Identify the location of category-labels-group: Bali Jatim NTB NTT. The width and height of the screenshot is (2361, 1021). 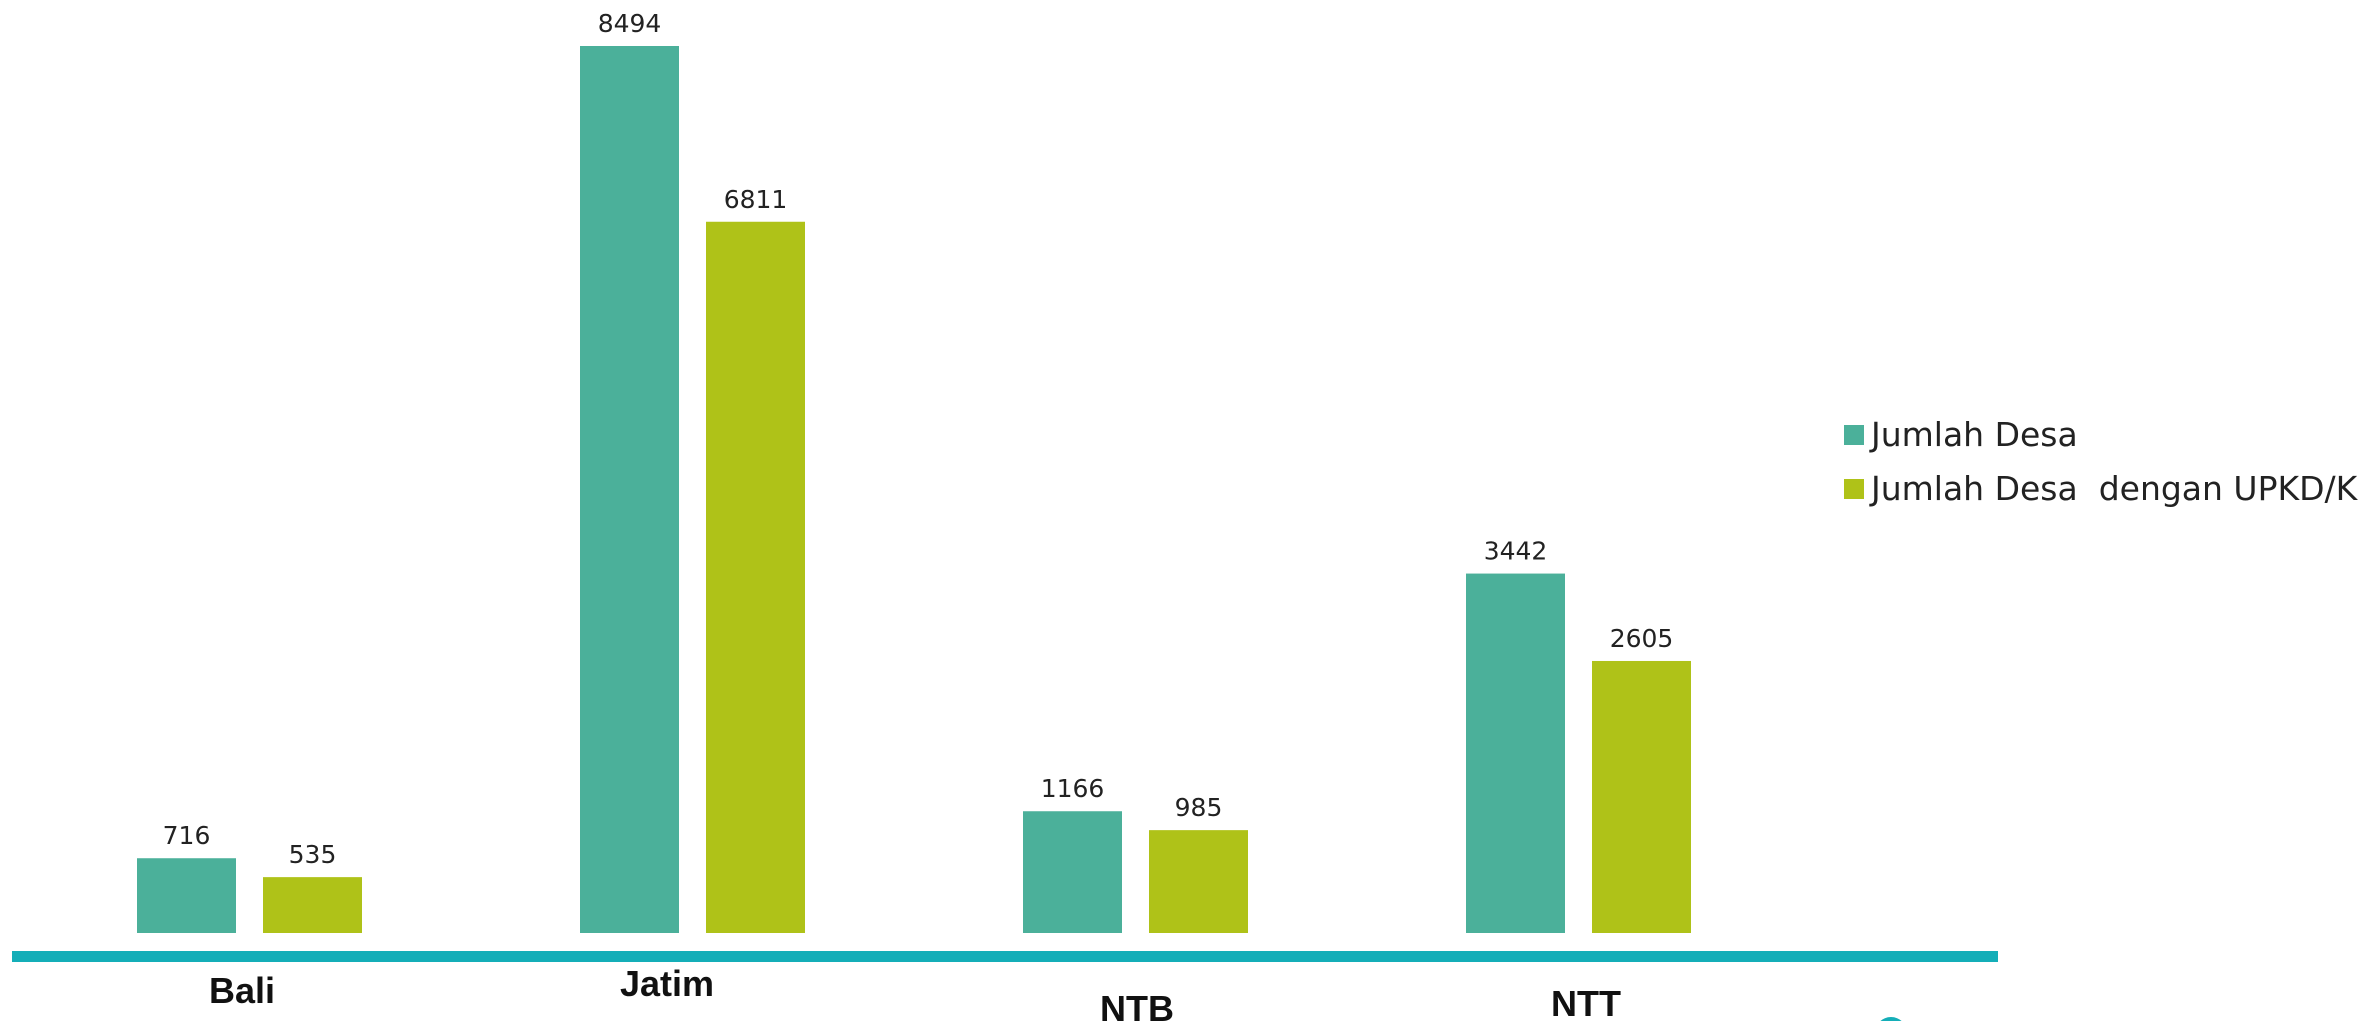
(915, 992).